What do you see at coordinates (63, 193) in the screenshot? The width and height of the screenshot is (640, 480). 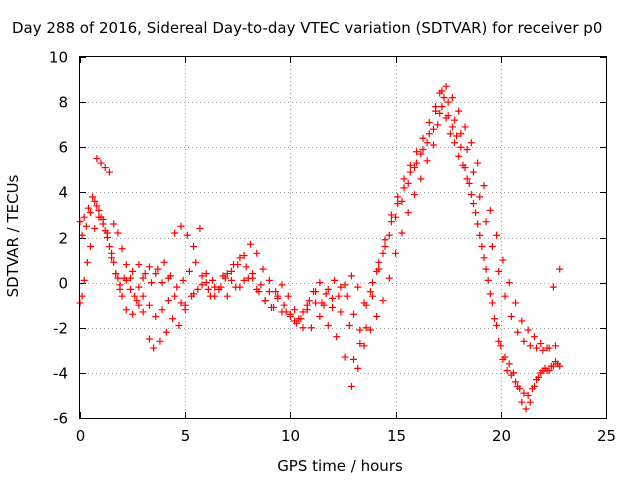 I see `y-tick-label: 4` at bounding box center [63, 193].